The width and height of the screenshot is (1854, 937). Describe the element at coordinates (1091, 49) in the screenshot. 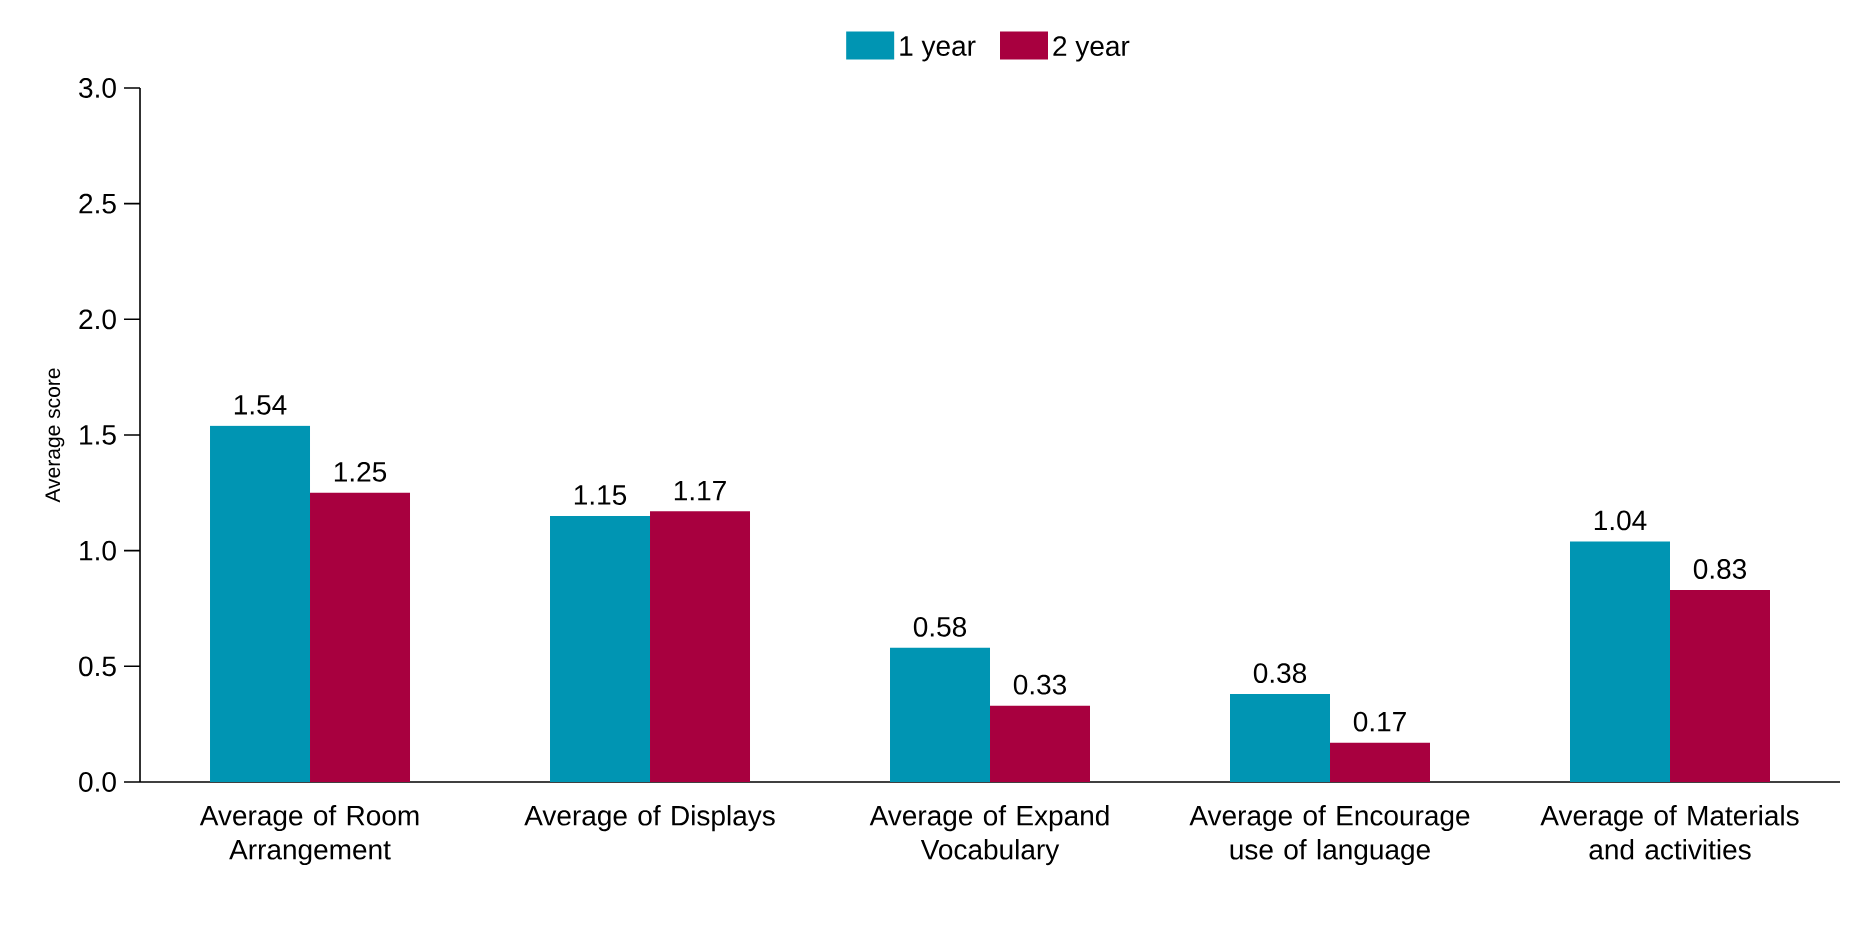

I see `legend-label: 2 year` at that location.